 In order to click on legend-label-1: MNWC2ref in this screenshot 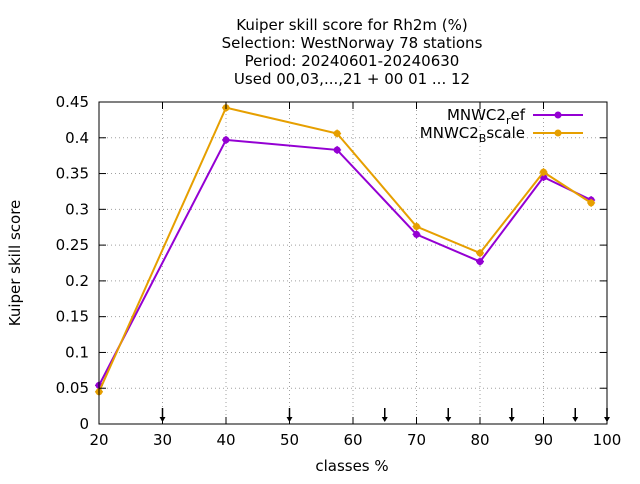, I will do `click(486, 116)`.